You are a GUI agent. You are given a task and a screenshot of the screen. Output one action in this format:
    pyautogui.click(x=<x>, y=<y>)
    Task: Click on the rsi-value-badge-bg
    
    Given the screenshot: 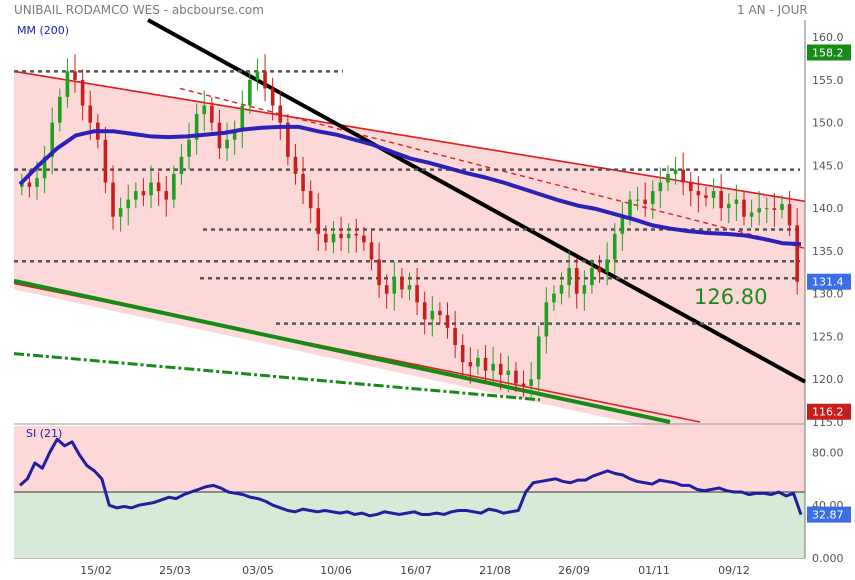 What is the action you would take?
    pyautogui.click(x=829, y=514)
    